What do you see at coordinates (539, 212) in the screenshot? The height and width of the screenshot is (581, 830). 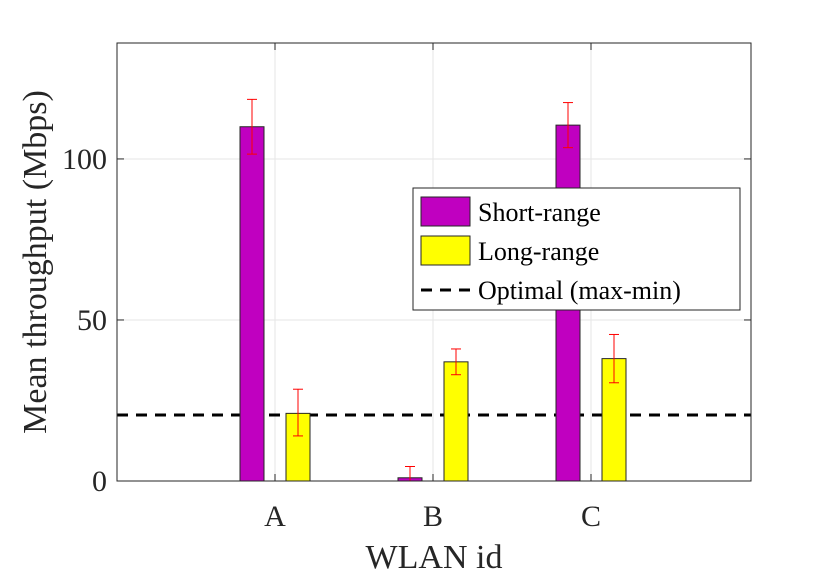 I see `legend-label-short-range: Short-range` at bounding box center [539, 212].